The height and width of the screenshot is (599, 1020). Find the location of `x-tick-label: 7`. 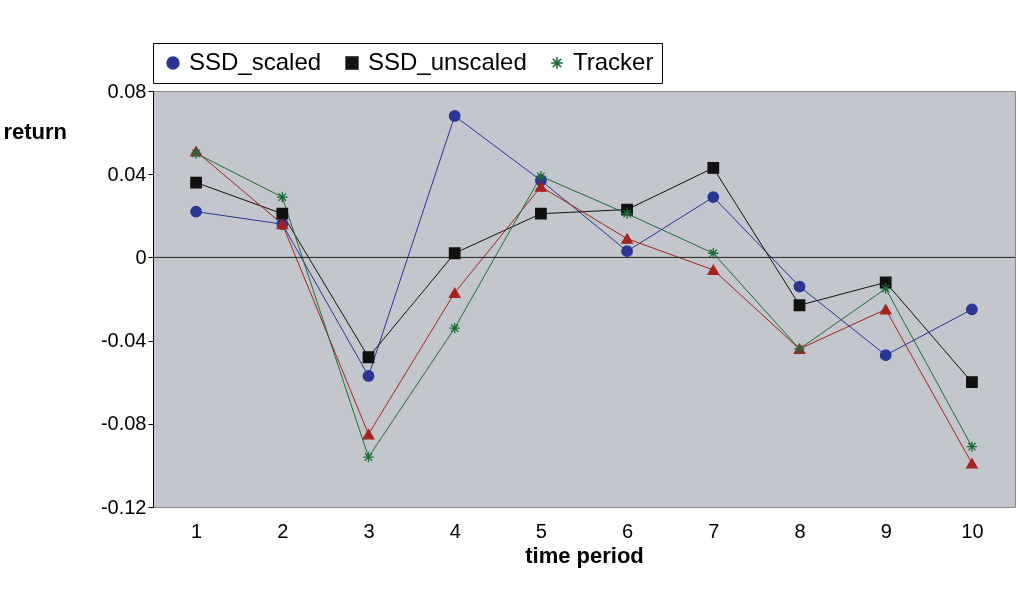

x-tick-label: 7 is located at coordinates (714, 530).